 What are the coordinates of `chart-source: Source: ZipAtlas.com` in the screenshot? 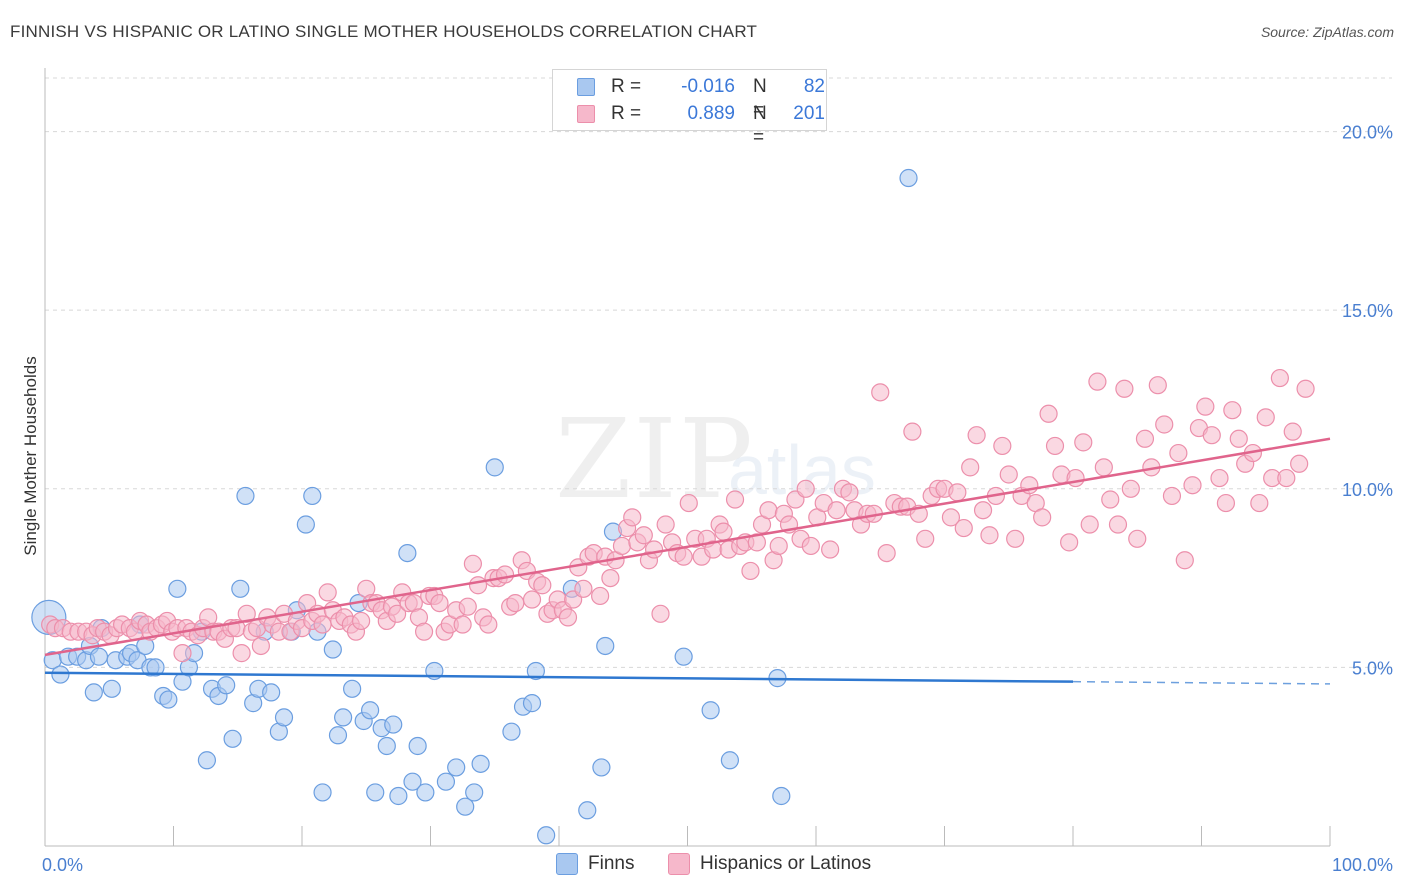 It's located at (1327, 32).